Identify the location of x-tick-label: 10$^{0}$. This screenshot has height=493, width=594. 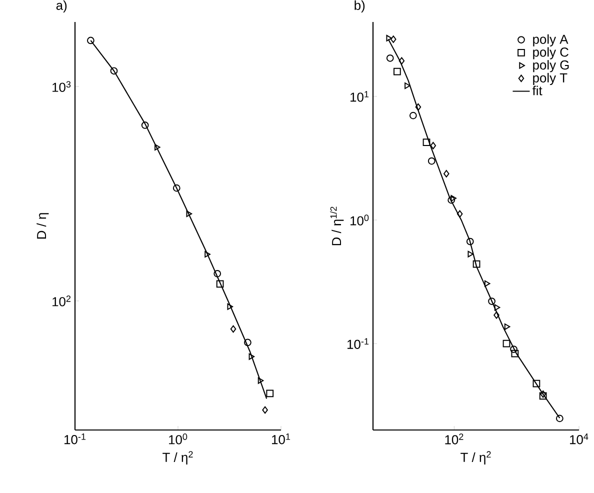
(178, 439).